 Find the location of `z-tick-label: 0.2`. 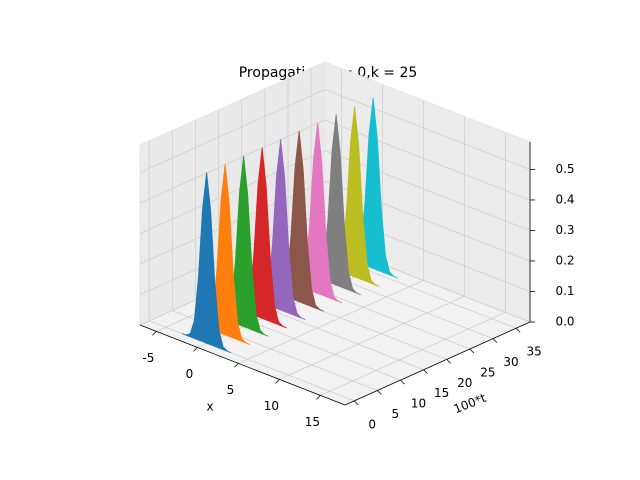

z-tick-label: 0.2 is located at coordinates (564, 260).